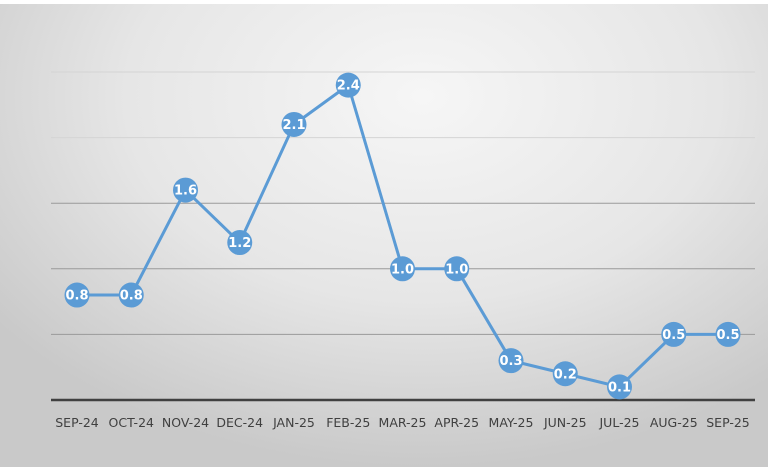 Image resolution: width=768 pixels, height=471 pixels. I want to click on x-tick-label: MAY-25, so click(511, 422).